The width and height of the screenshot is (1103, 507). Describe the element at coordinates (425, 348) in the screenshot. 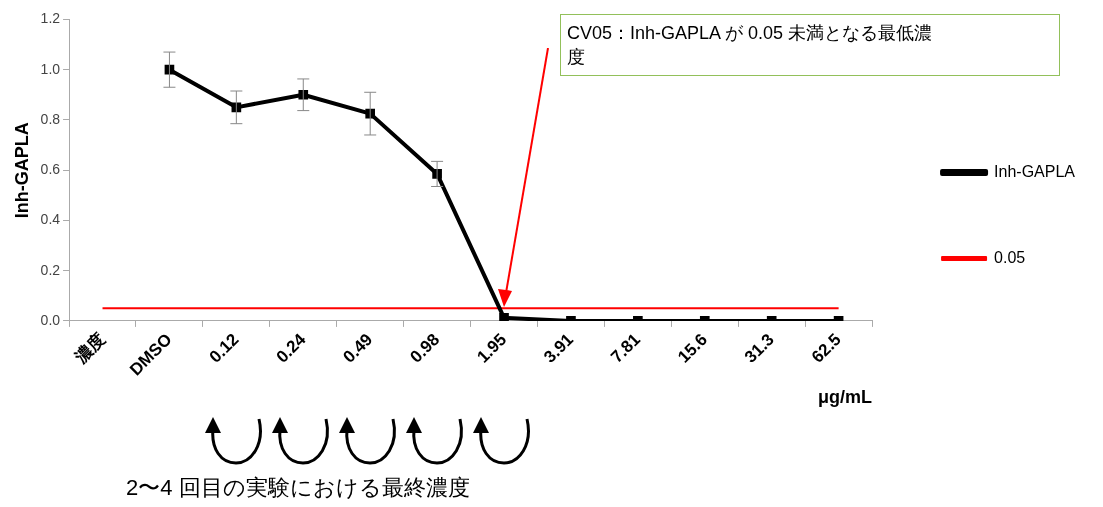

I see `x-tick-label: 0.98` at that location.